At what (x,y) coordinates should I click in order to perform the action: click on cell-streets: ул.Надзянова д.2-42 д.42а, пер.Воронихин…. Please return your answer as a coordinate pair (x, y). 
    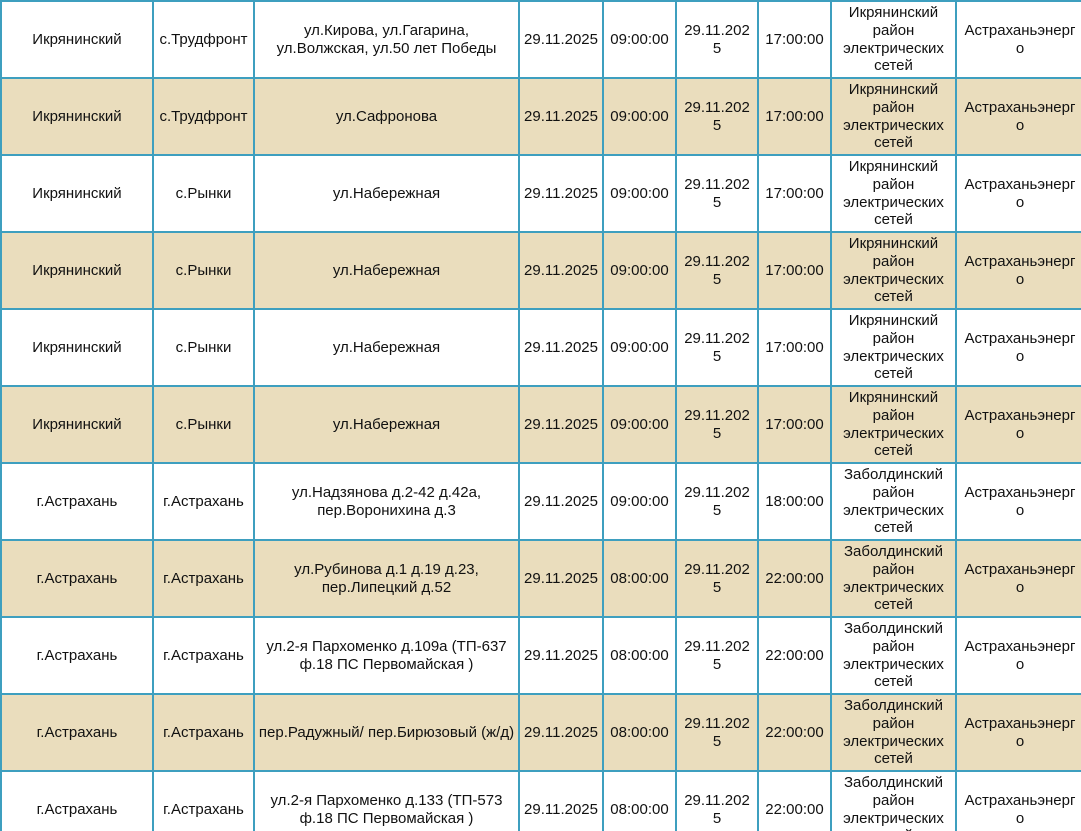
    Looking at the image, I should click on (386, 501).